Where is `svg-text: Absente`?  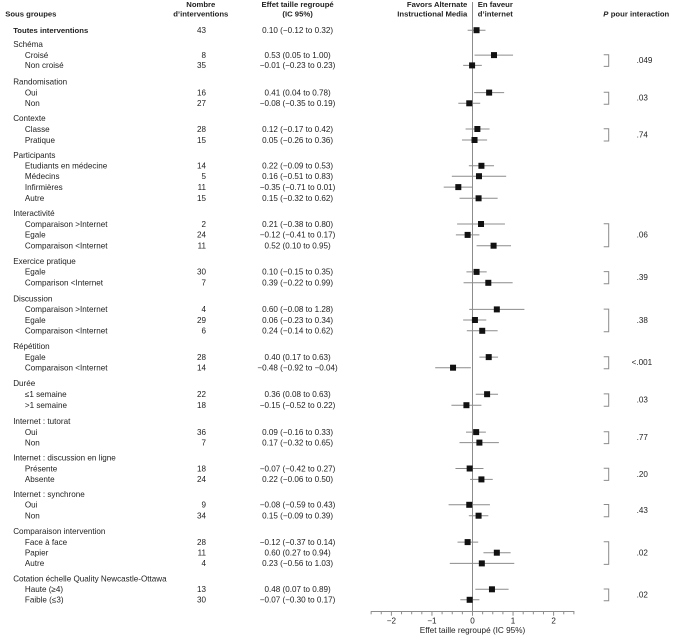 svg-text: Absente is located at coordinates (40, 479).